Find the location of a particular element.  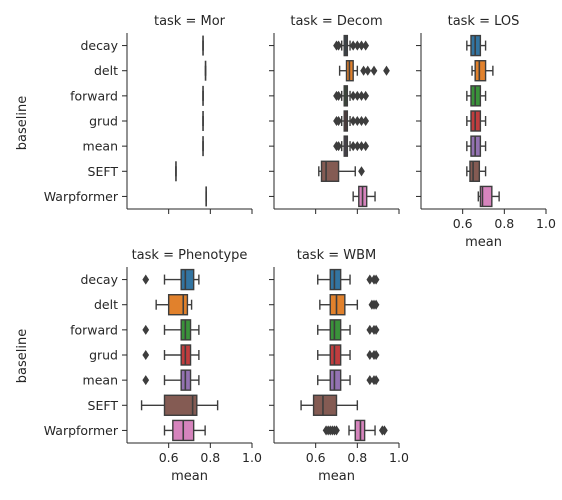

ylabel-top: baseline is located at coordinates (22, 123).